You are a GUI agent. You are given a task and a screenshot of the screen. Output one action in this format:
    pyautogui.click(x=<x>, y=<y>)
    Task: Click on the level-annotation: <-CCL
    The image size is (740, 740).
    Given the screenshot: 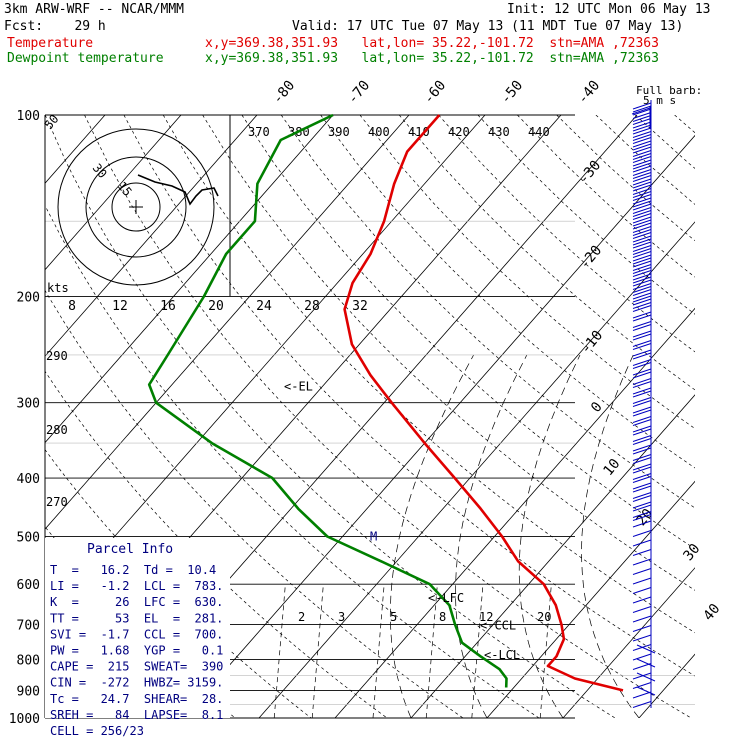 What is the action you would take?
    pyautogui.click(x=498, y=626)
    